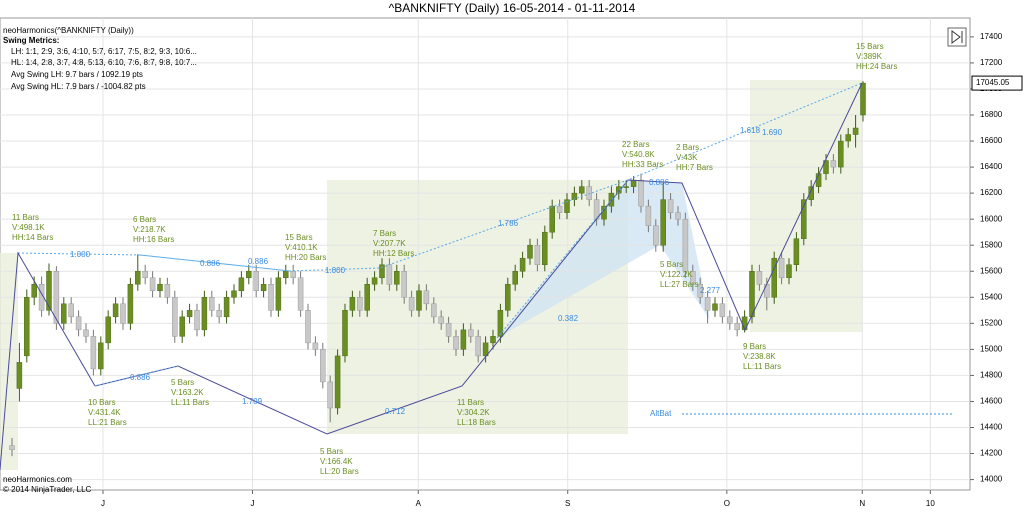  What do you see at coordinates (687, 147) in the screenshot?
I see `swing-label: 2 Bars` at bounding box center [687, 147].